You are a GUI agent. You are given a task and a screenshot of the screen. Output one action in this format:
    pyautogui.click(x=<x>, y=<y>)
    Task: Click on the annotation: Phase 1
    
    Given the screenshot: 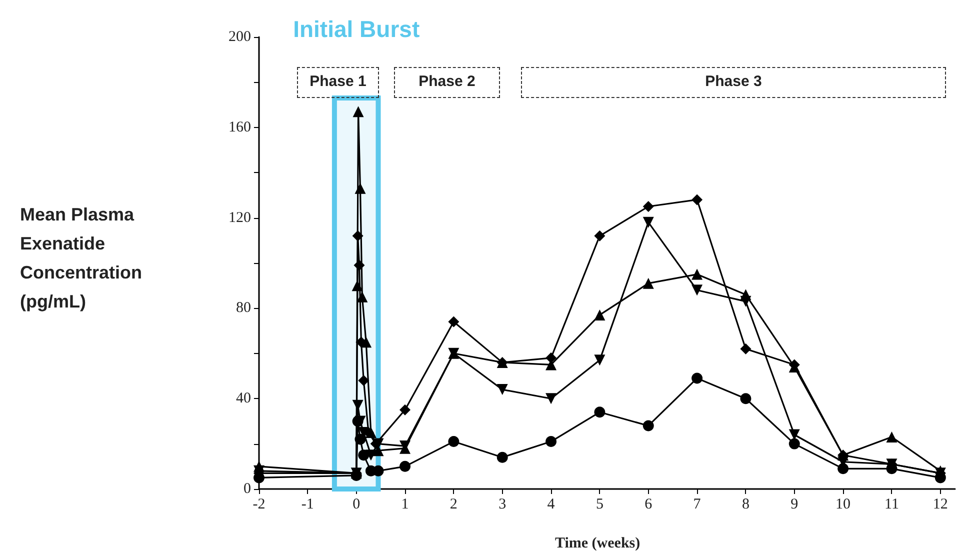 What is the action you would take?
    pyautogui.click(x=338, y=82)
    